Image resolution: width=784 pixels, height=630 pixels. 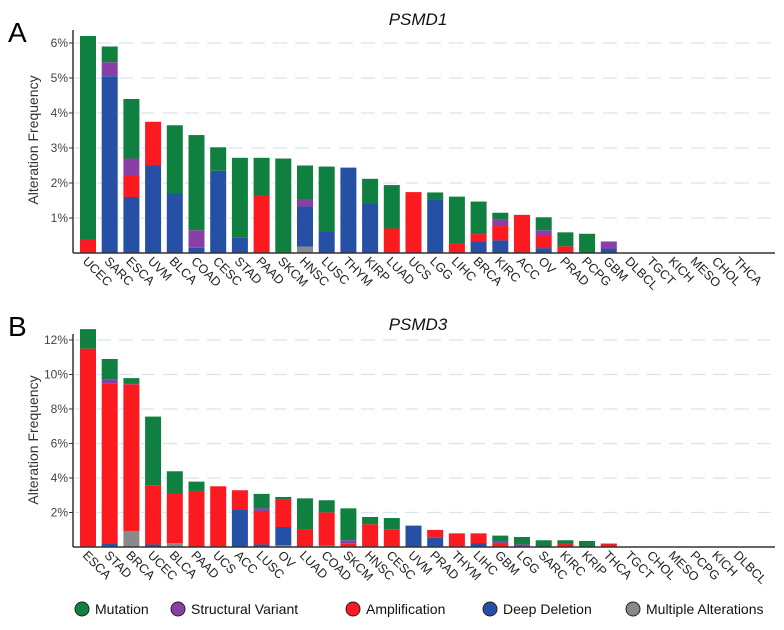 What do you see at coordinates (174, 159) in the screenshot?
I see `bar-segment-mutation-blca` at bounding box center [174, 159].